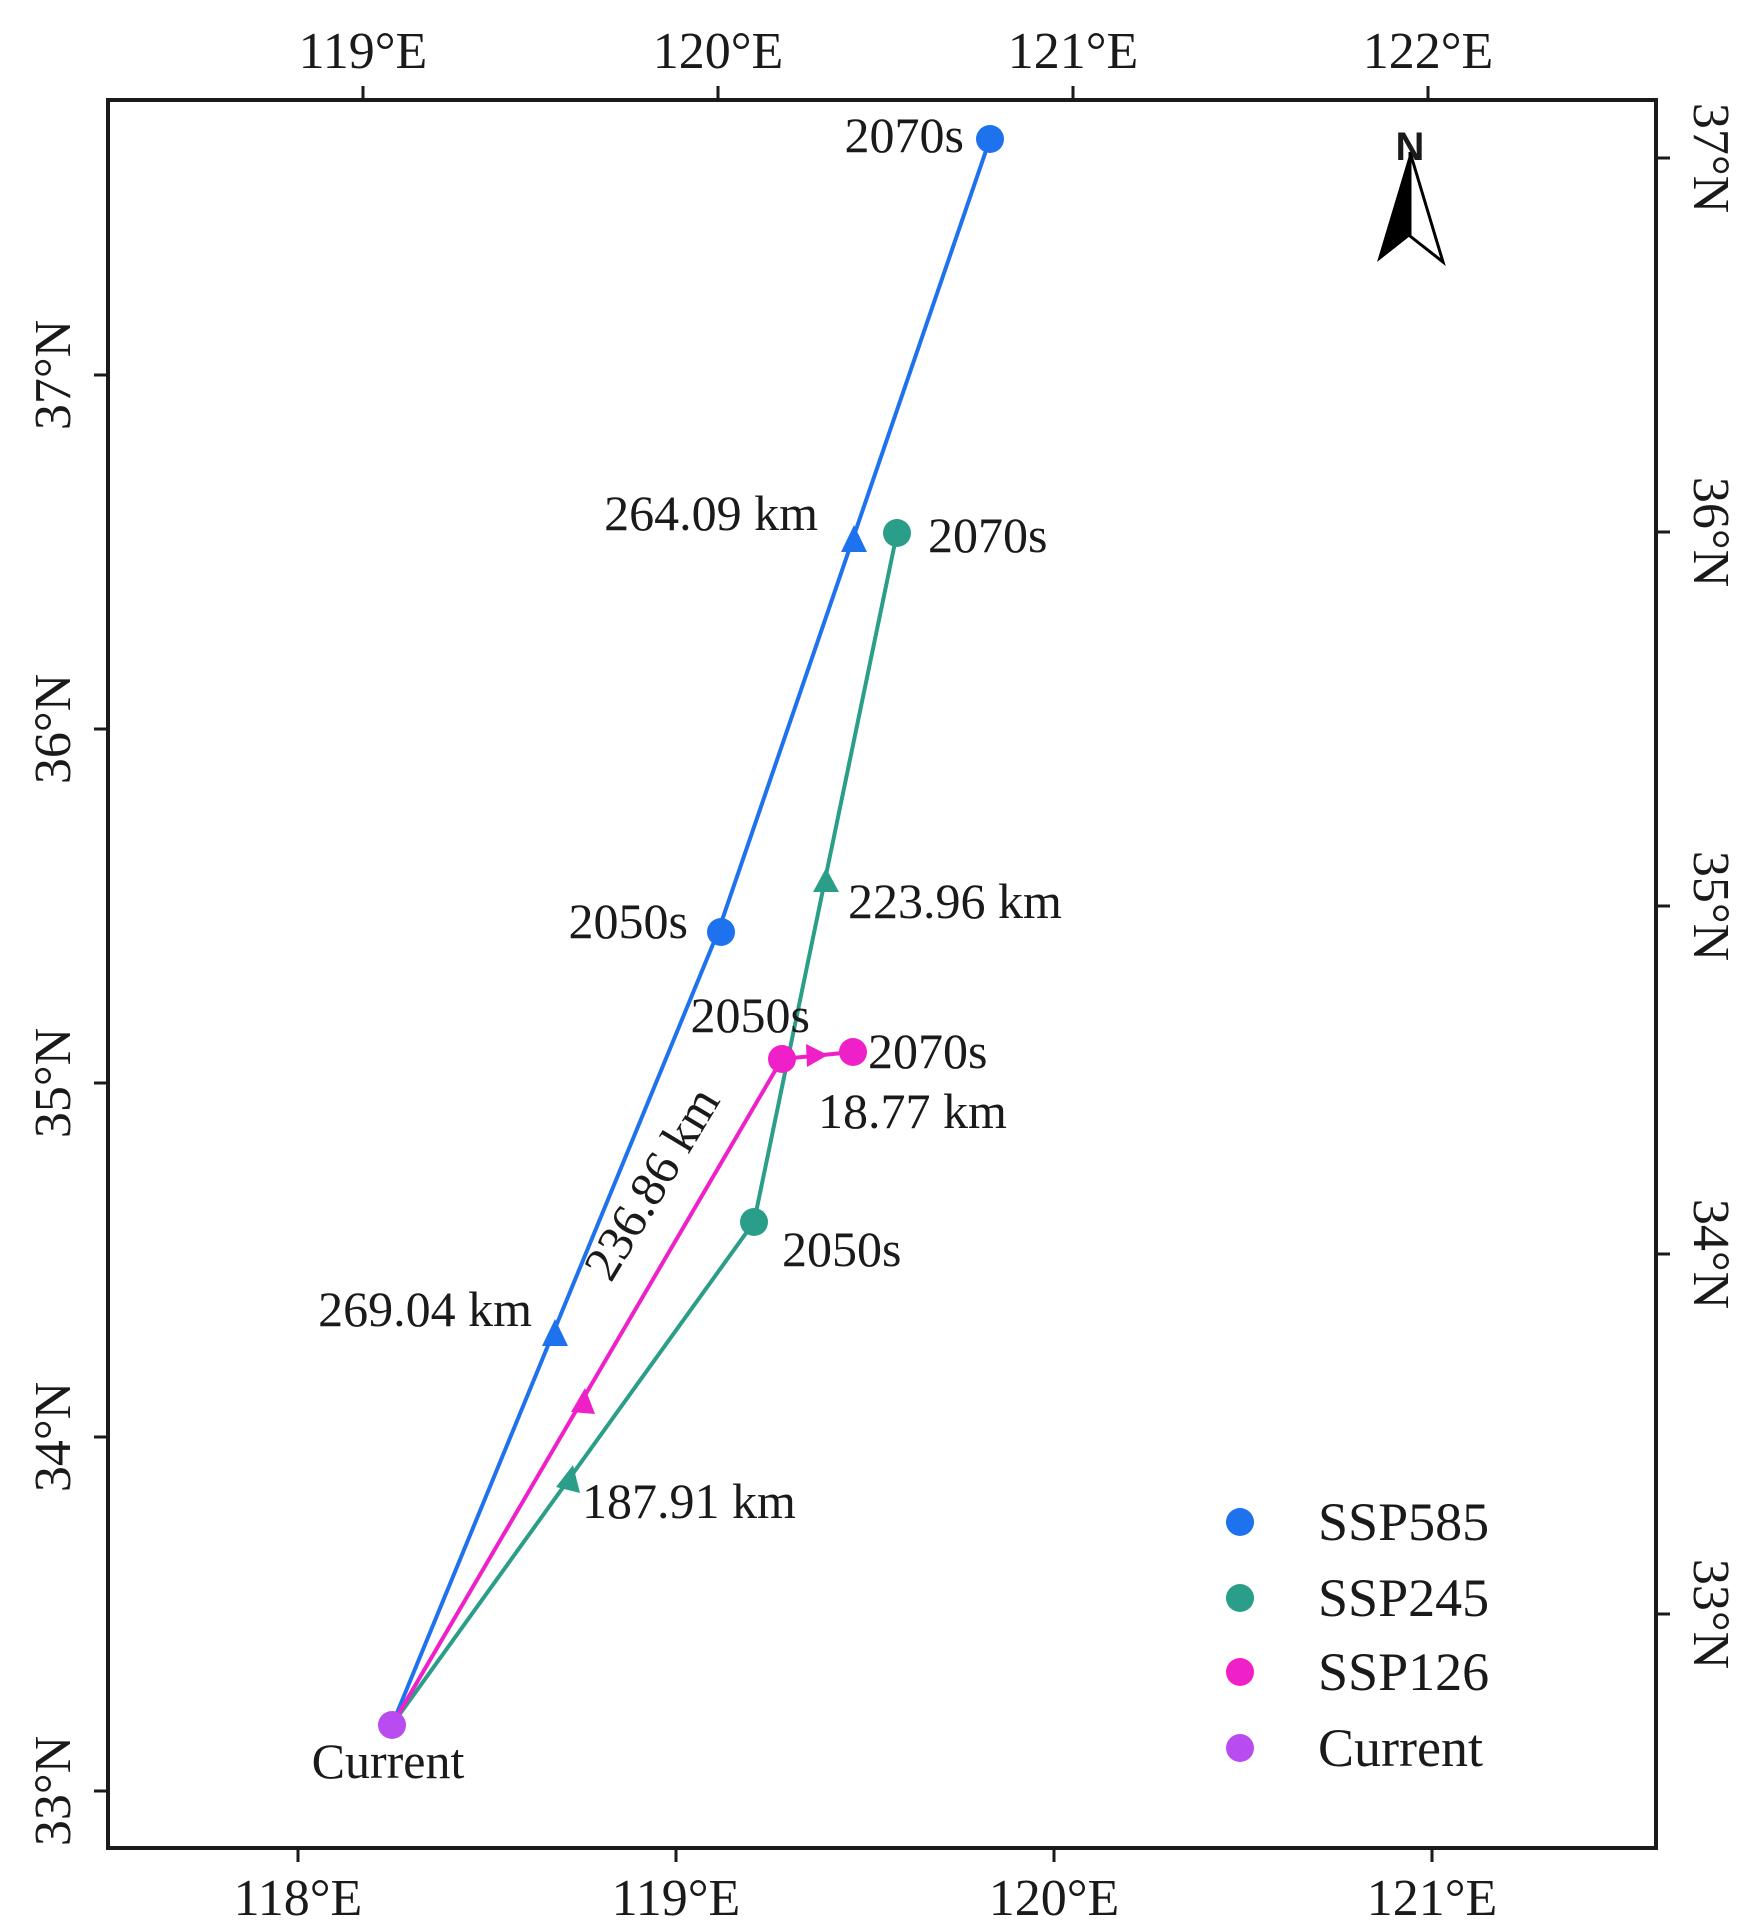  Describe the element at coordinates (1240, 1522) in the screenshot. I see `legend-marker-ssp585` at that location.